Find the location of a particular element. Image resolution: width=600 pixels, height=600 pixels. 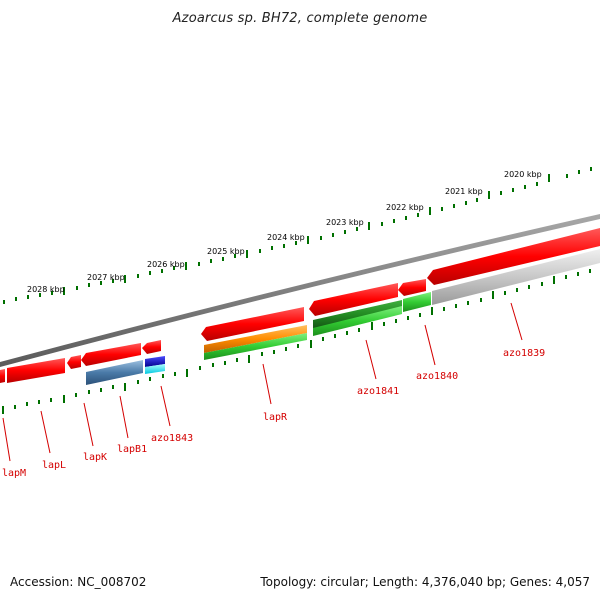

ruler-label-2024: 2024 kbp is located at coordinates (286, 237).